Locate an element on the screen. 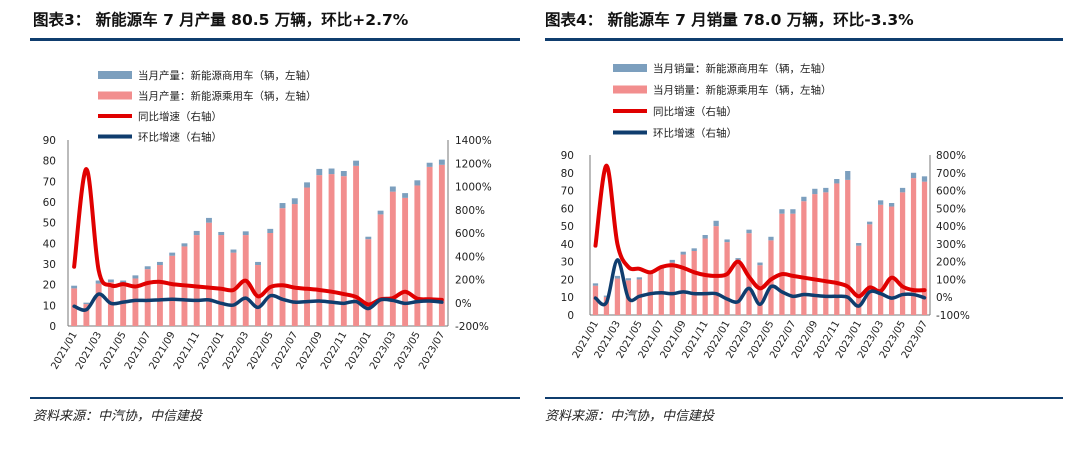 This screenshot has width=1080, height=453. left-axis-tick-label: 60 is located at coordinates (49, 203).